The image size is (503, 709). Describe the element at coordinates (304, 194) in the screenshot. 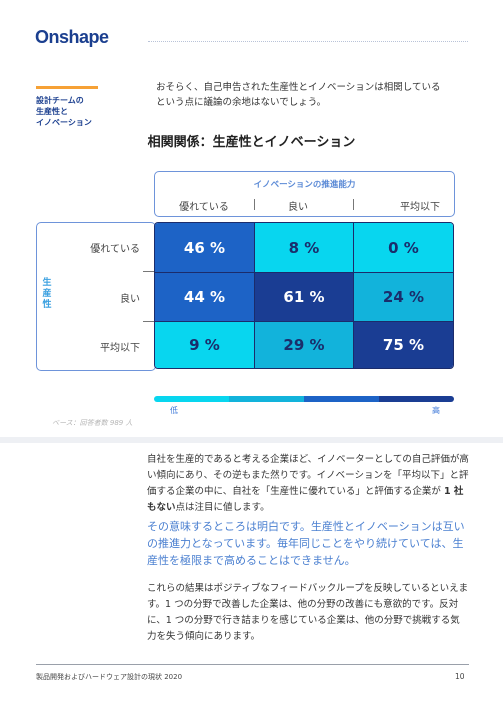

I see `column-header-frame` at that location.